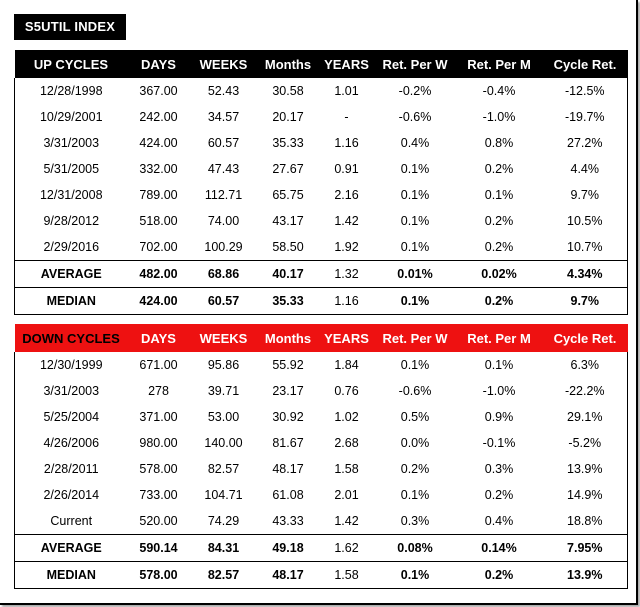  Describe the element at coordinates (71, 221) in the screenshot. I see `row-date: 9/28/2012` at that location.